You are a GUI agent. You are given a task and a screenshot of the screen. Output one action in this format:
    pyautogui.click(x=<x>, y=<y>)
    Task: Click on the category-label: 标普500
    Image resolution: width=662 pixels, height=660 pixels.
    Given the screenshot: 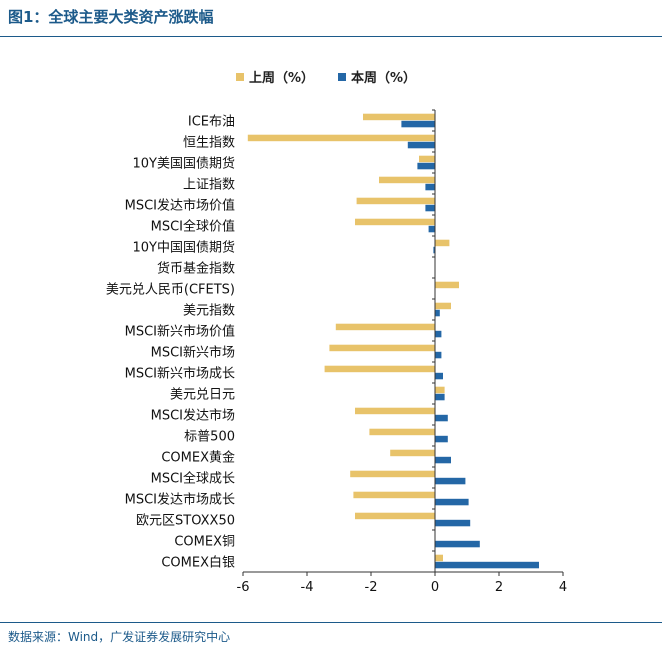 What is the action you would take?
    pyautogui.click(x=209, y=437)
    